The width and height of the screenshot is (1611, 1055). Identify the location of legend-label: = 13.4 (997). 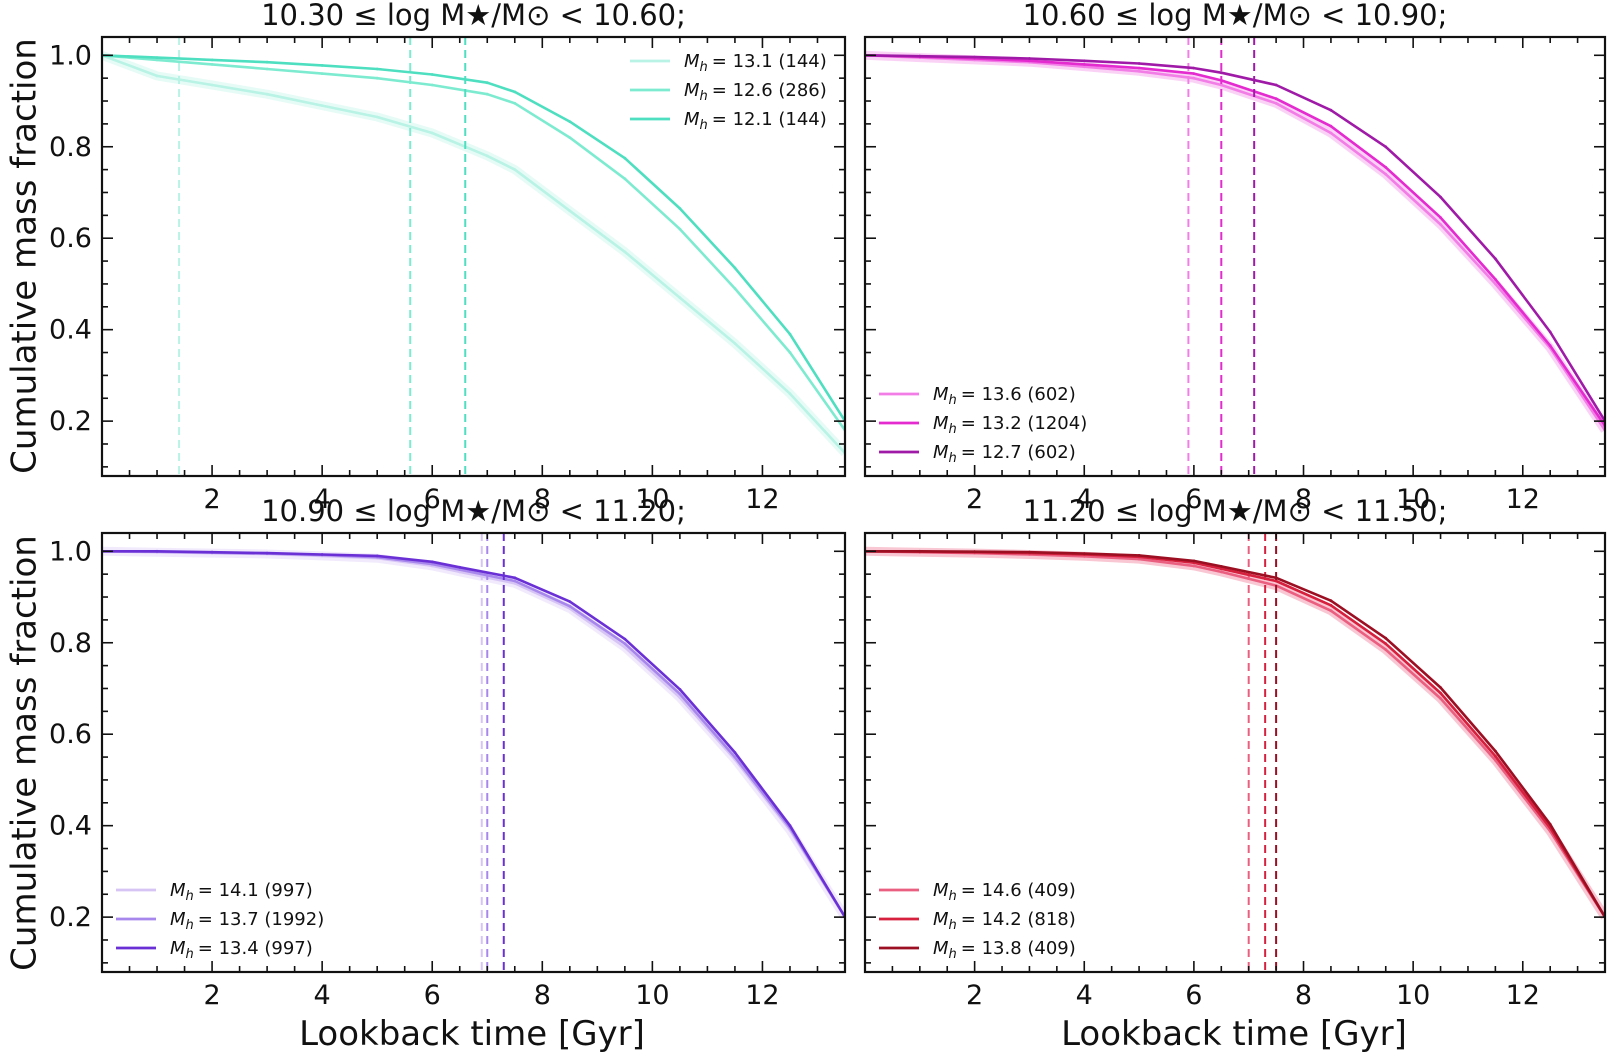
(255, 948).